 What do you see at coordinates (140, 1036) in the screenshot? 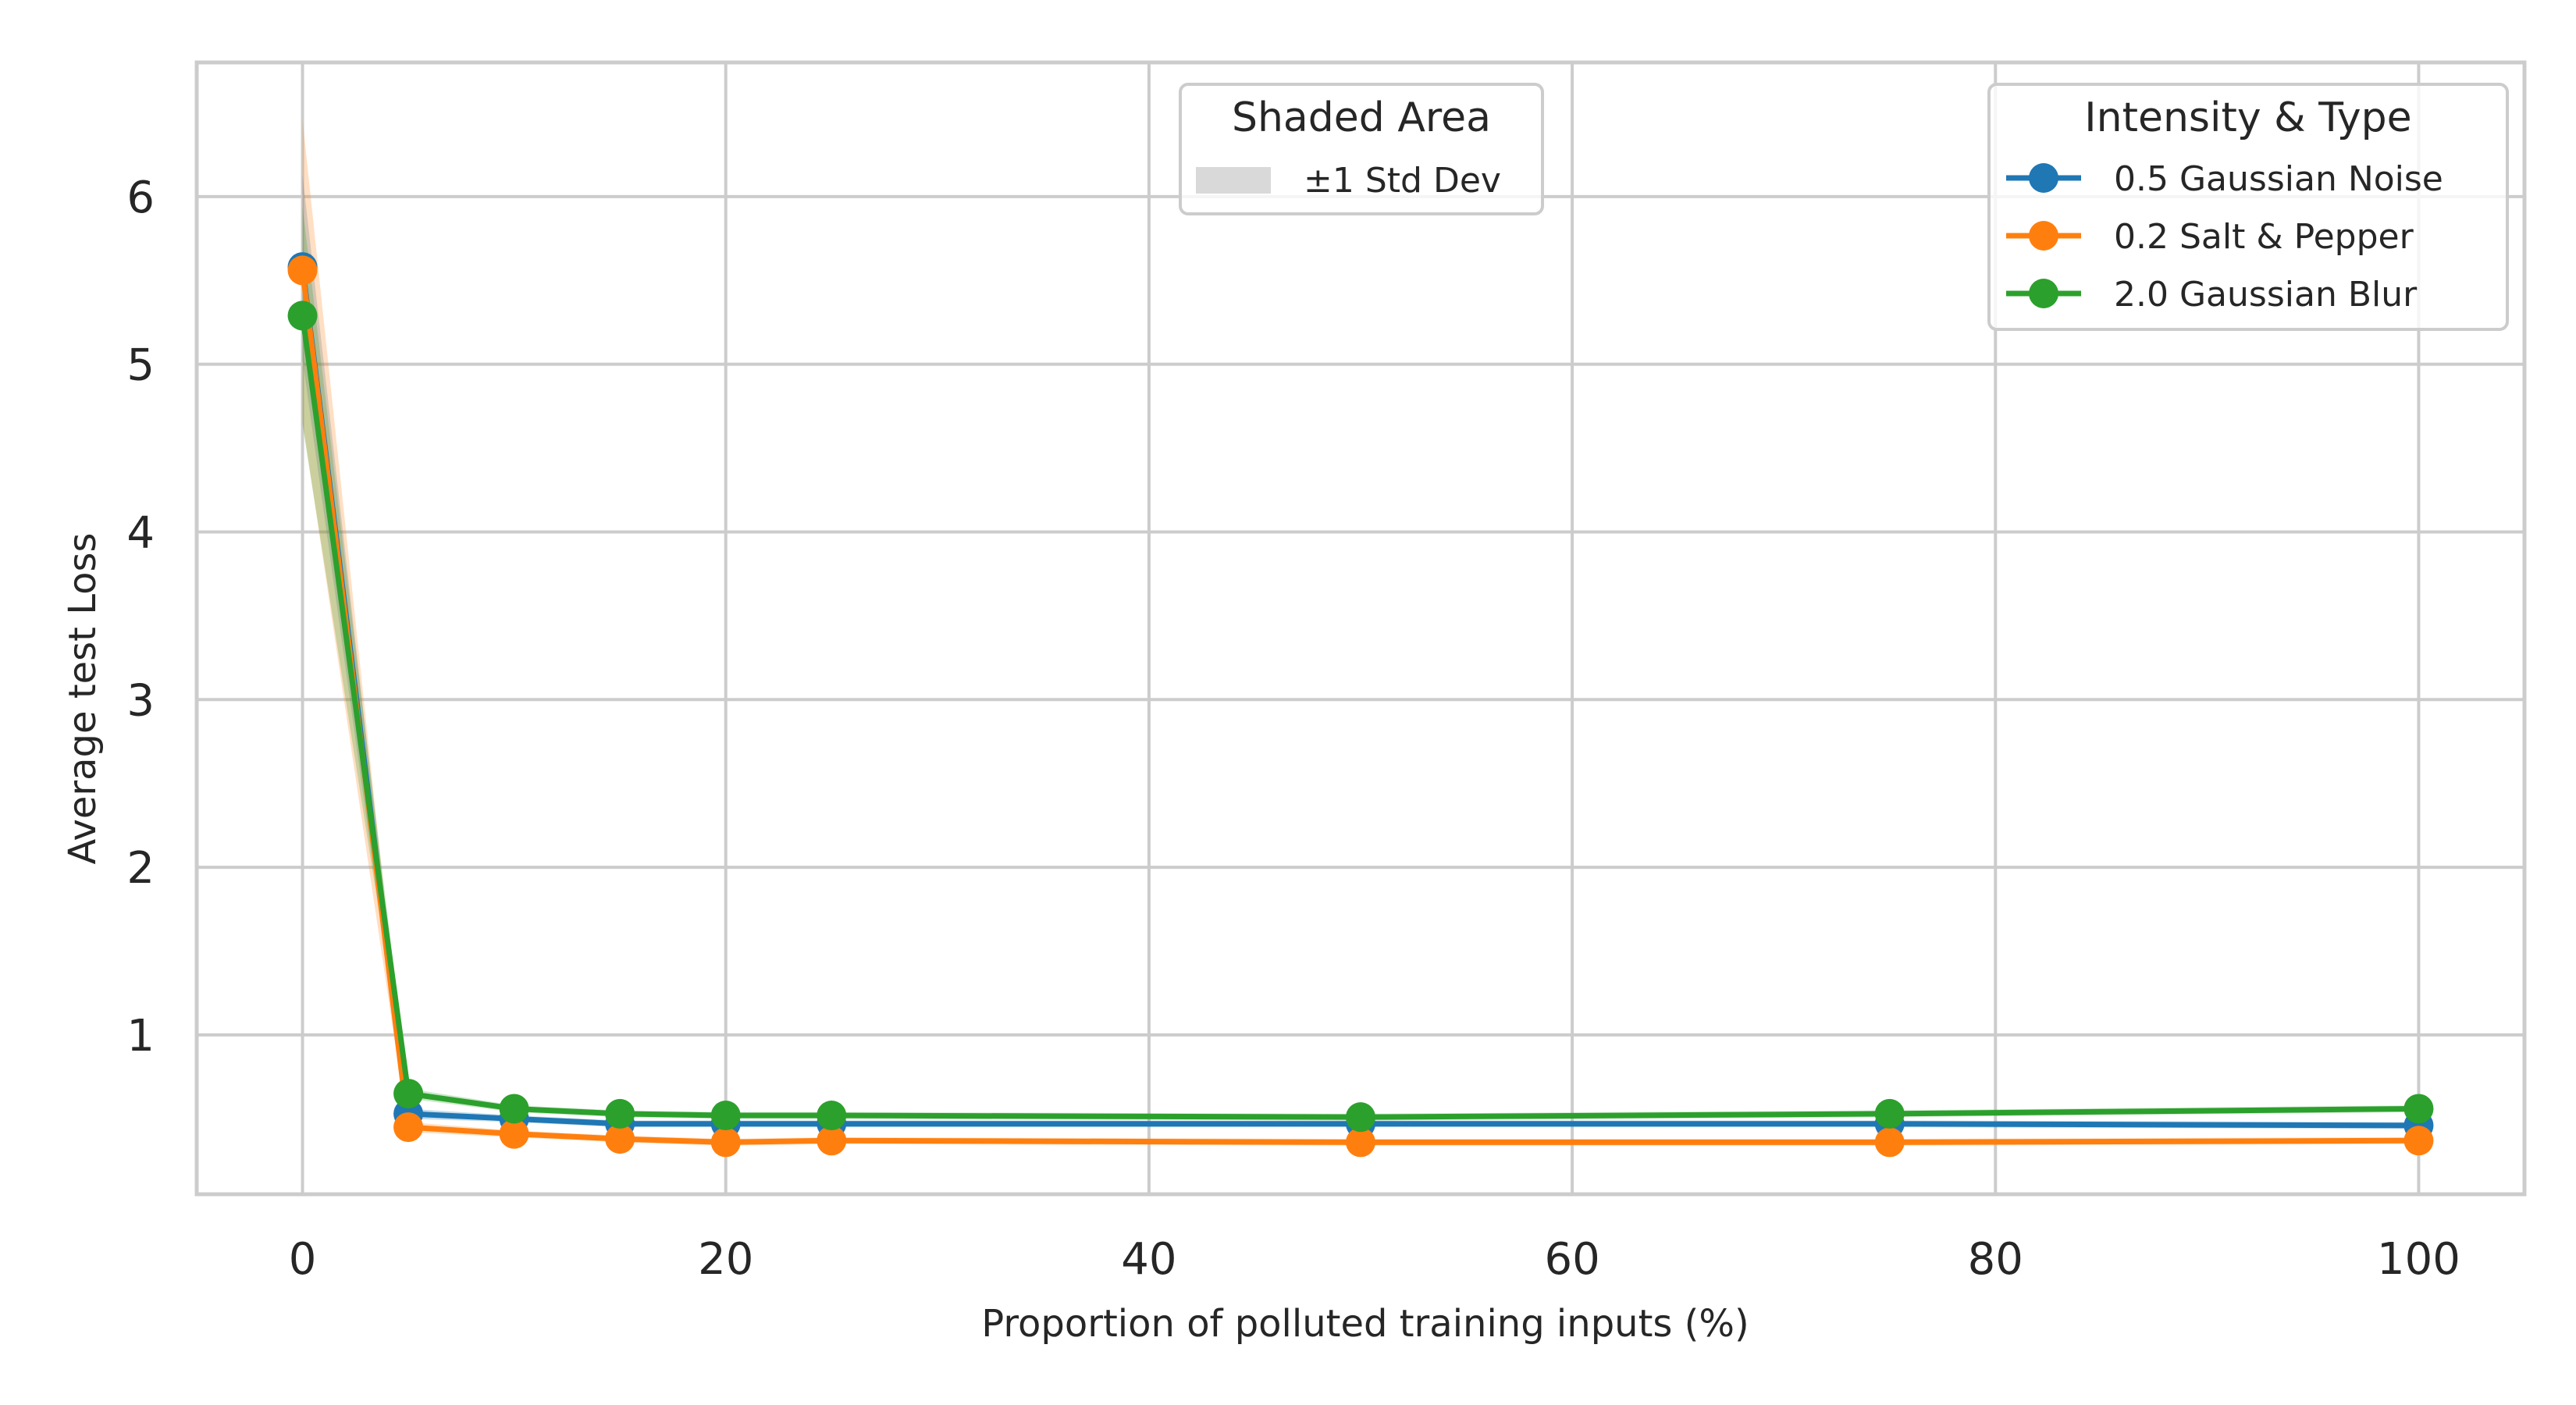
I see `y-tick-label: 1` at bounding box center [140, 1036].